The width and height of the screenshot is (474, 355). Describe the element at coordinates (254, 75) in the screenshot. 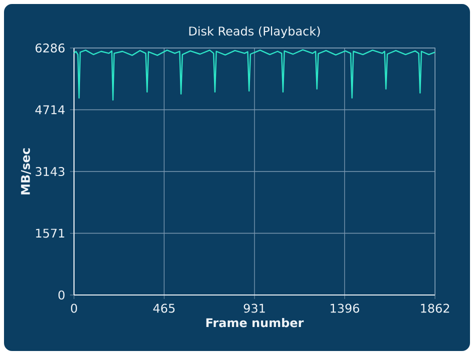

I see `line-series` at that location.